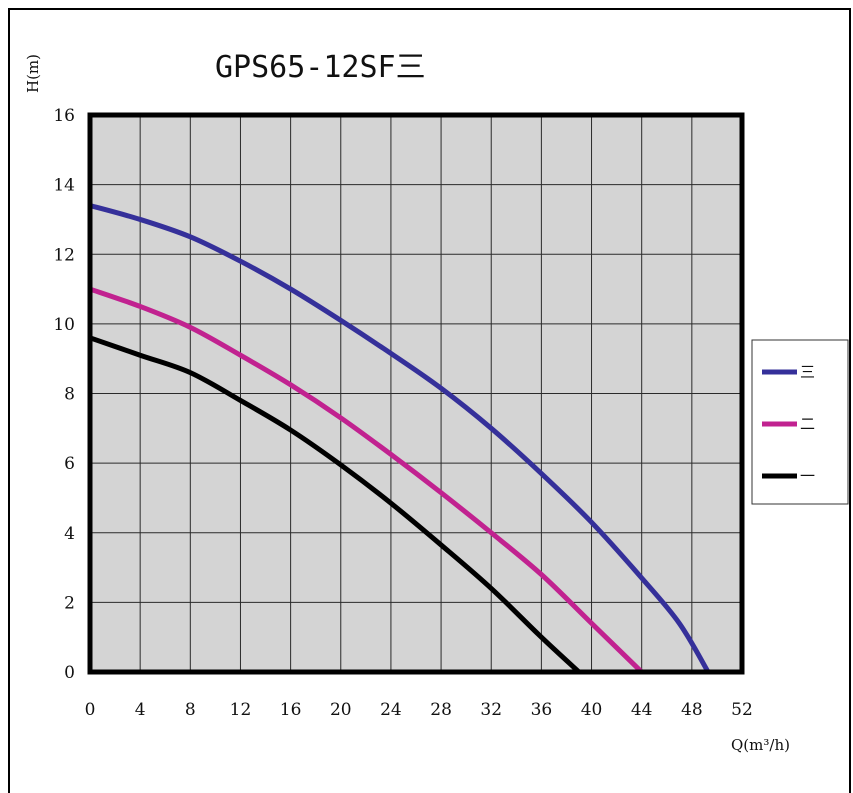  What do you see at coordinates (64, 255) in the screenshot?
I see `y-tick-label: 12` at bounding box center [64, 255].